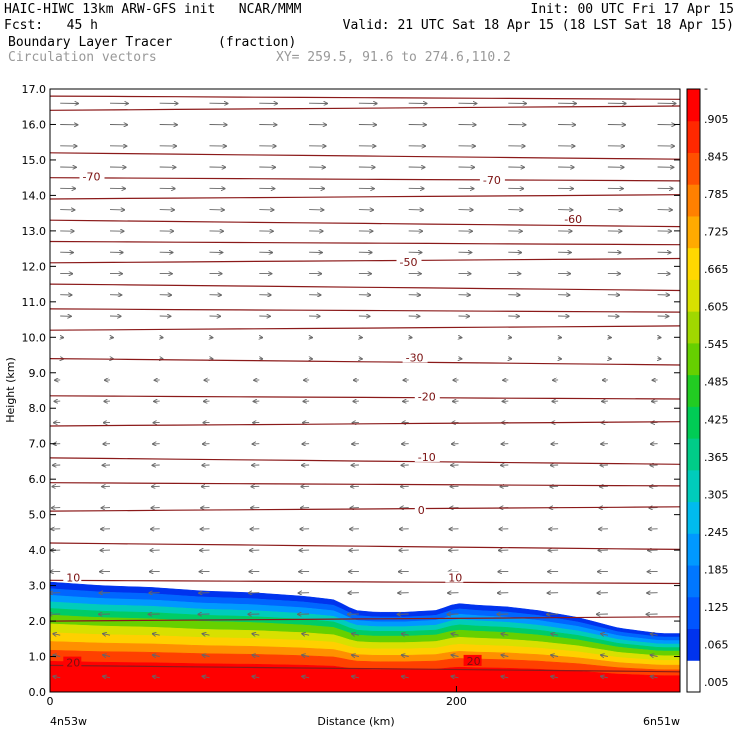  Describe the element at coordinates (716, 645) in the screenshot. I see `colorbar-label: .065` at that location.